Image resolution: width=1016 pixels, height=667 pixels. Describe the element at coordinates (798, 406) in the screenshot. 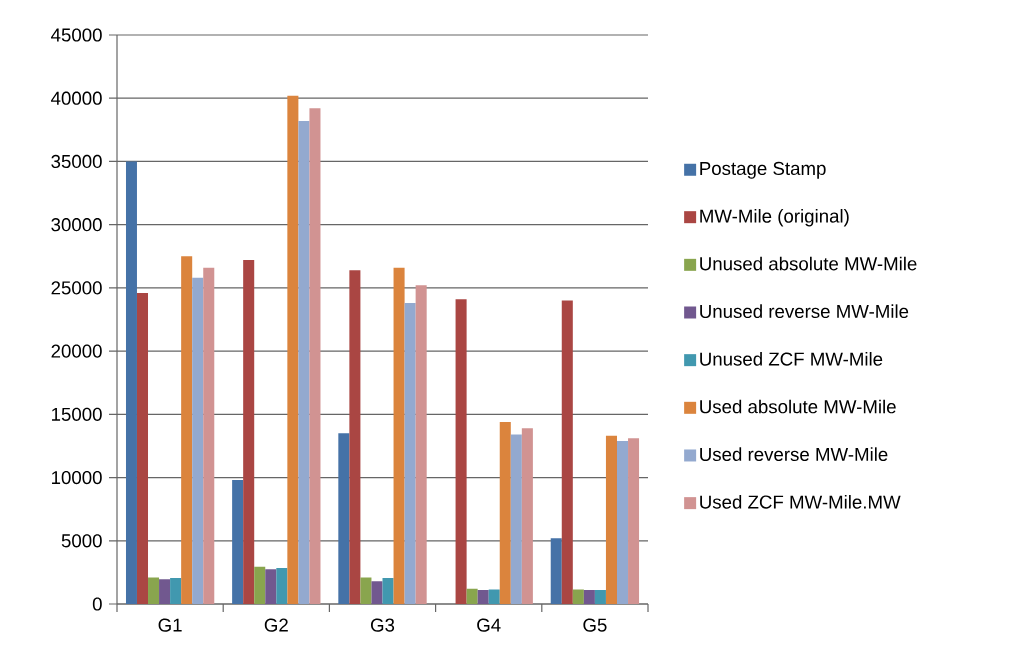

I see `legend-label: Used absolute MW-Mile` at that location.